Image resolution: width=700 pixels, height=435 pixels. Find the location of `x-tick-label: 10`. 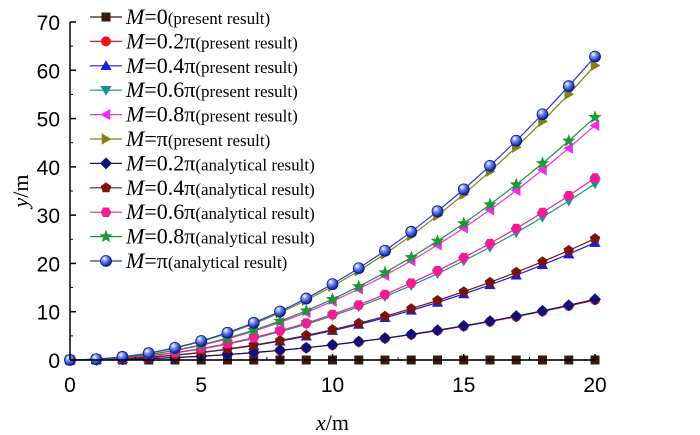

x-tick-label: 10 is located at coordinates (332, 385).